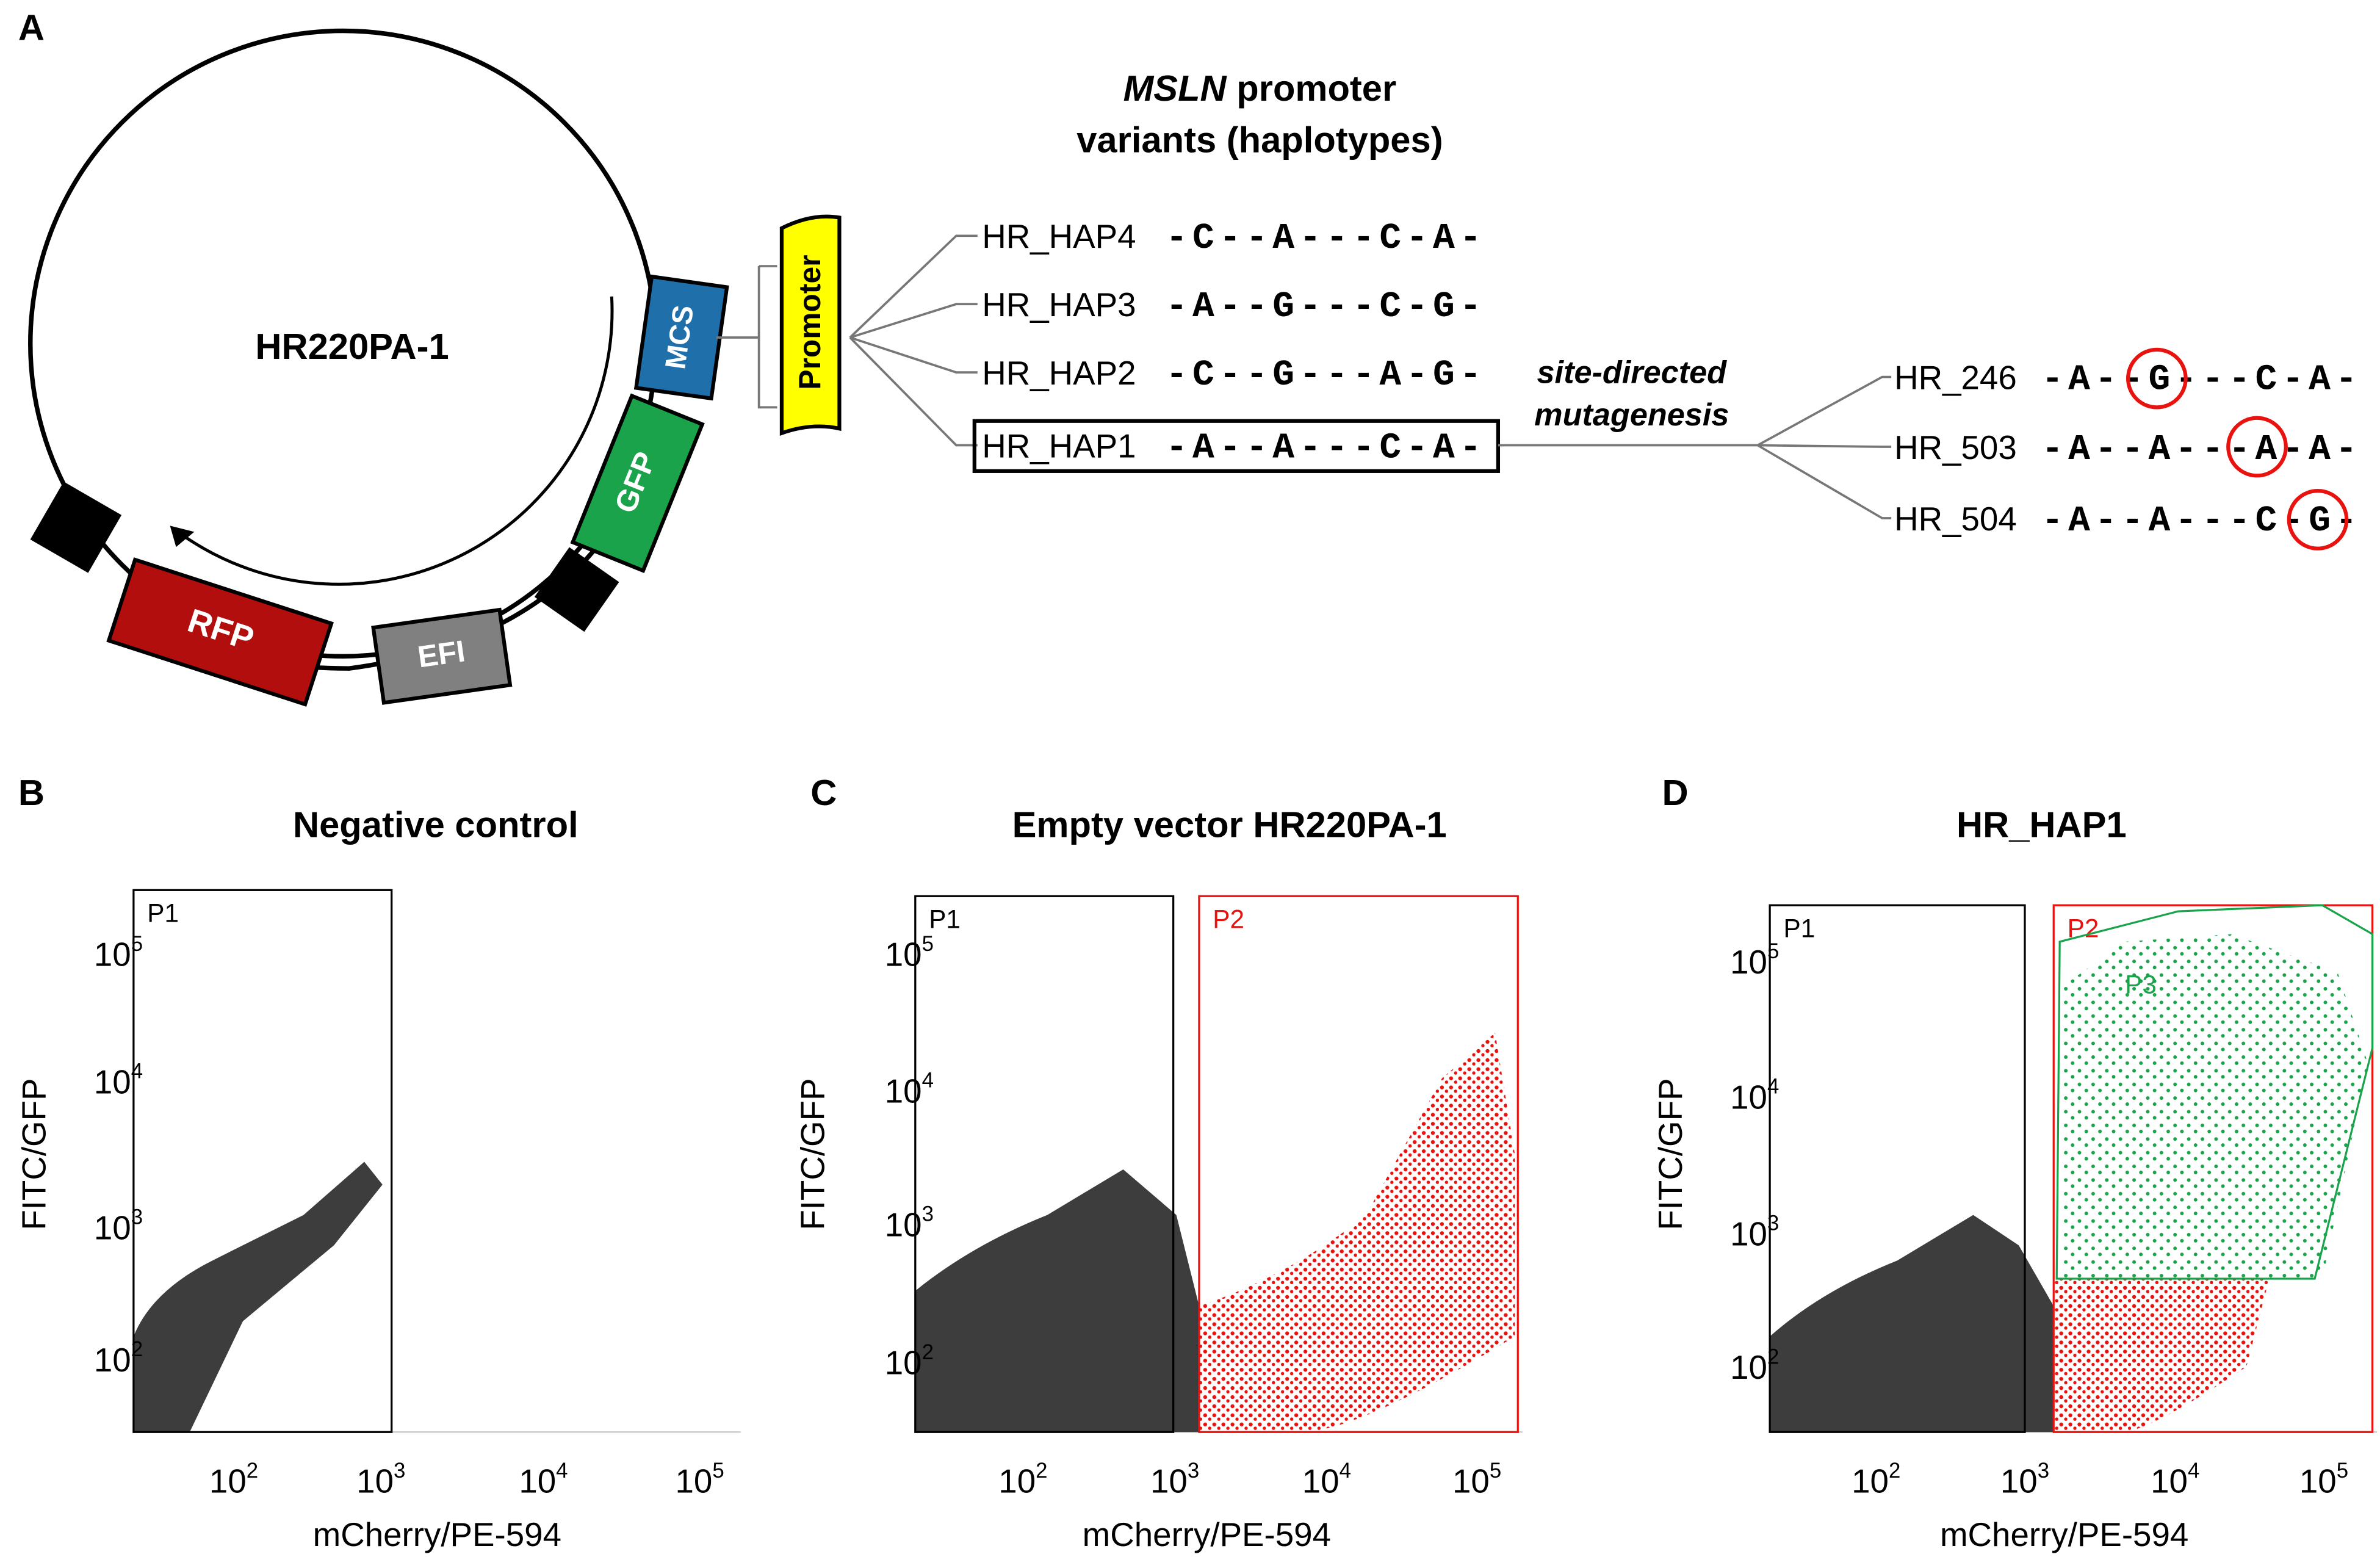  Describe the element at coordinates (1955, 378) in the screenshot. I see `mutant-name: HR_246` at that location.